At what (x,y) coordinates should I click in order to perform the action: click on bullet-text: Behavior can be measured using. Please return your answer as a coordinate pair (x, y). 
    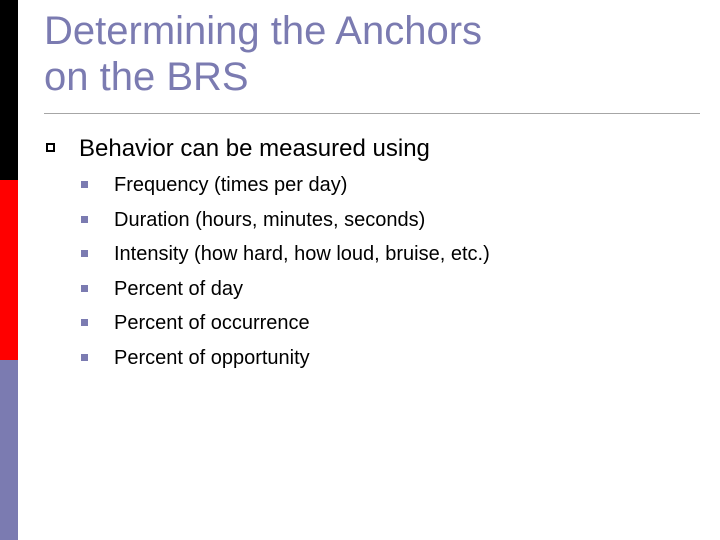
    Looking at the image, I should click on (254, 148).